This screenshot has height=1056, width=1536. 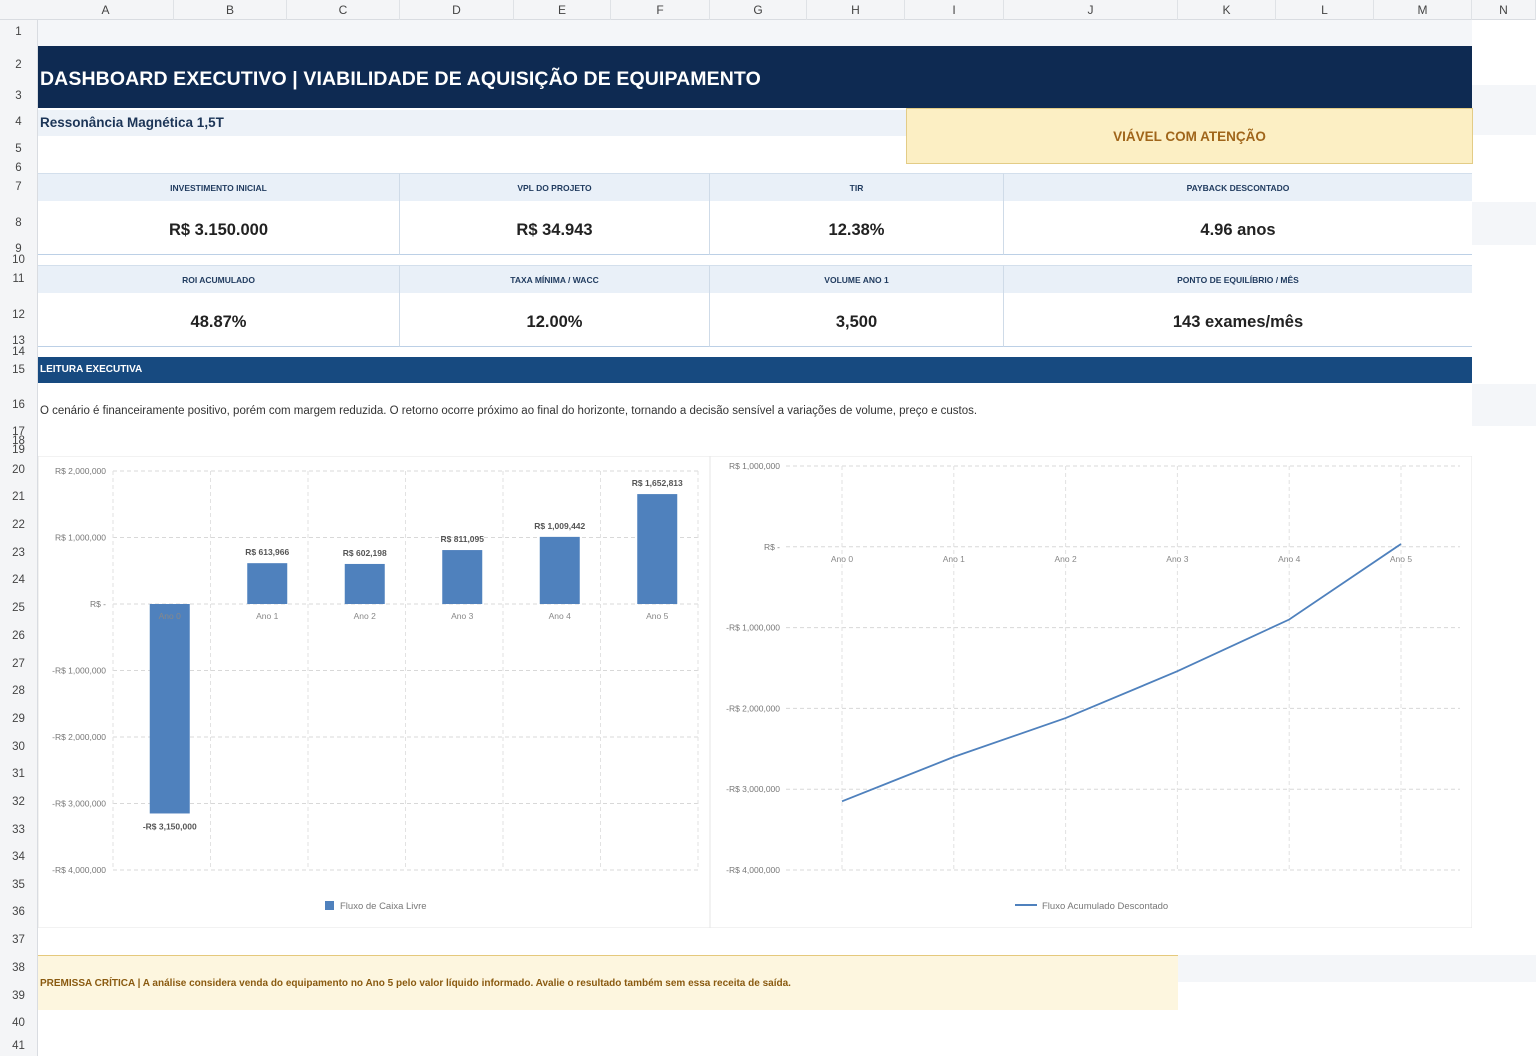 What do you see at coordinates (562, 10) in the screenshot?
I see `column-header-e: E` at bounding box center [562, 10].